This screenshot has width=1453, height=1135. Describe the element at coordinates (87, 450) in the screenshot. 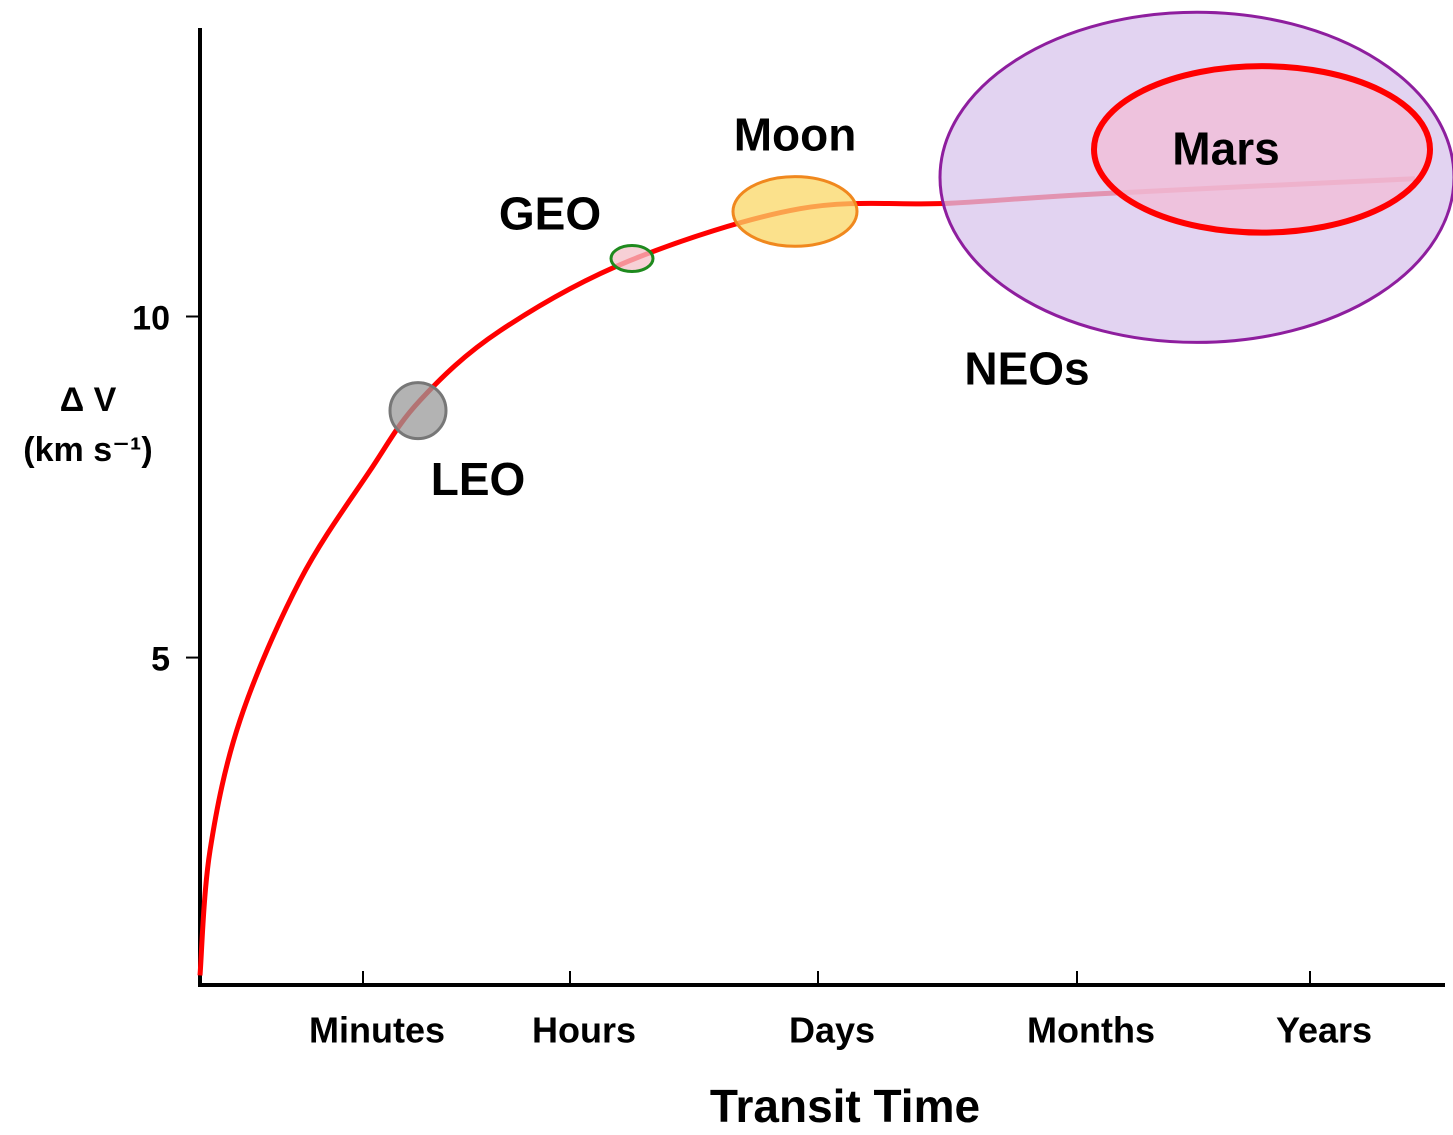

I see `y-axis-label: (km s⁻¹)` at that location.